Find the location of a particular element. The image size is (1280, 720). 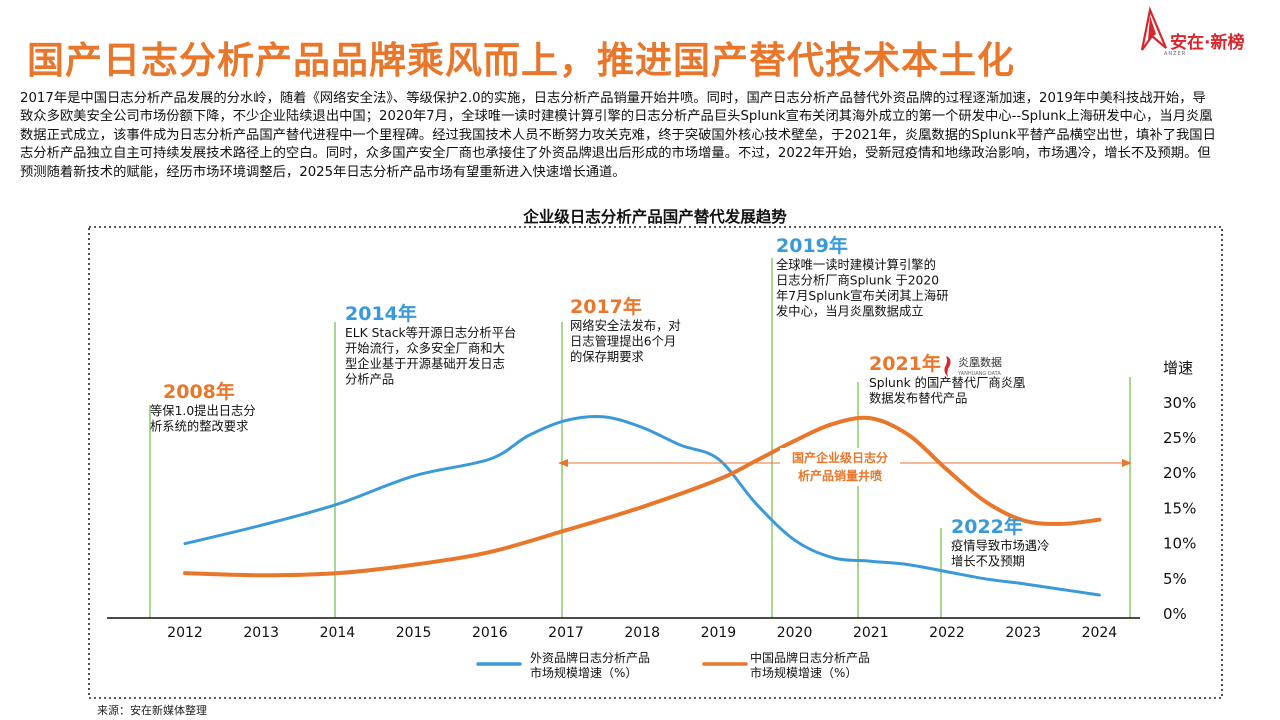

x-tick-label: 2020 is located at coordinates (795, 633).